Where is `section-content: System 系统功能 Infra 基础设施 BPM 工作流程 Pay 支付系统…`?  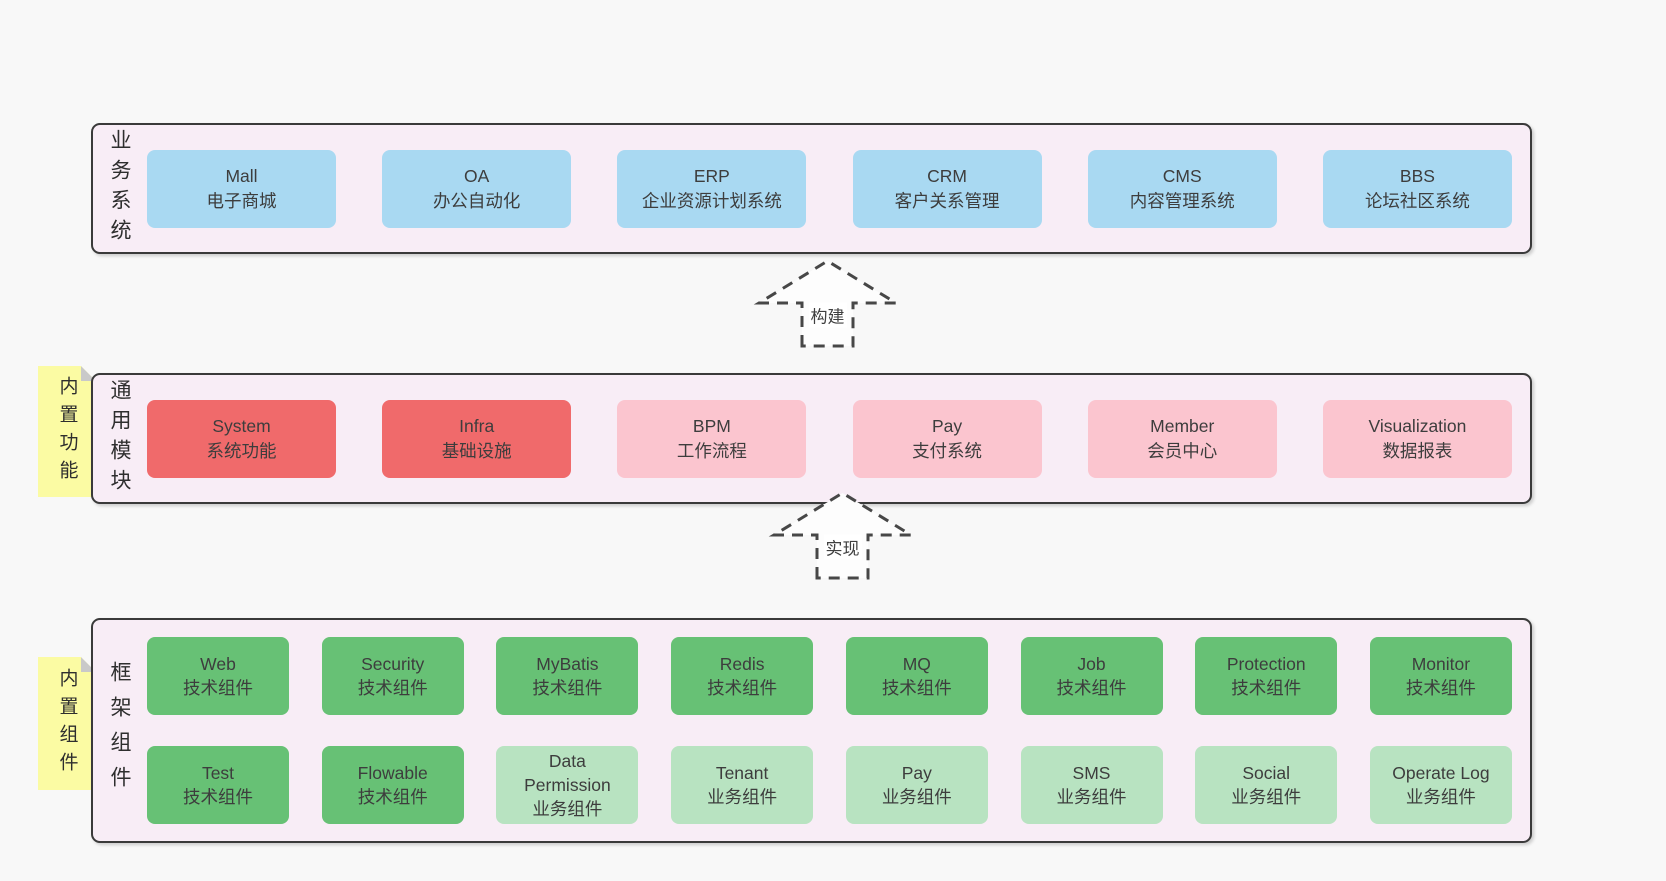
section-content: System 系统功能 Infra 基础设施 BPM 工作流程 Pay 支付系统… is located at coordinates (837, 438).